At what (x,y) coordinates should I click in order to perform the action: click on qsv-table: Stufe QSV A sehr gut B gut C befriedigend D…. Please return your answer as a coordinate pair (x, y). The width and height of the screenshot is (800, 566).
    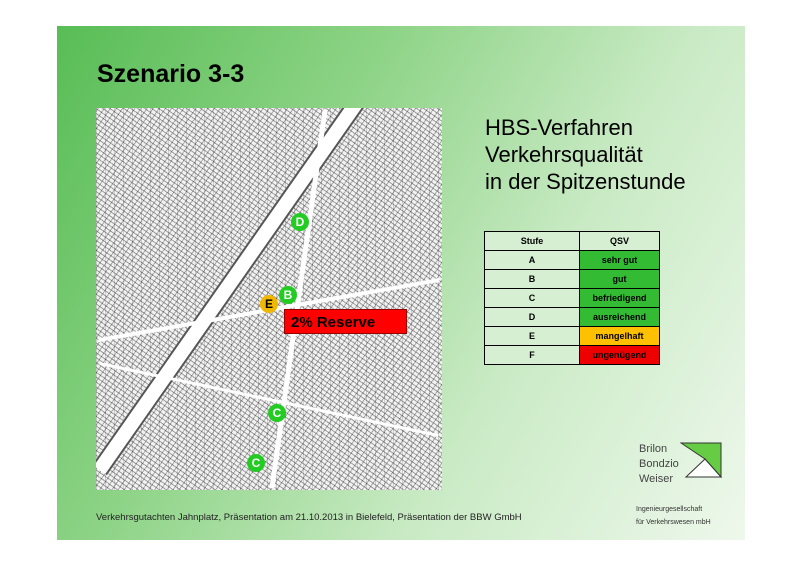
    Looking at the image, I should click on (572, 298).